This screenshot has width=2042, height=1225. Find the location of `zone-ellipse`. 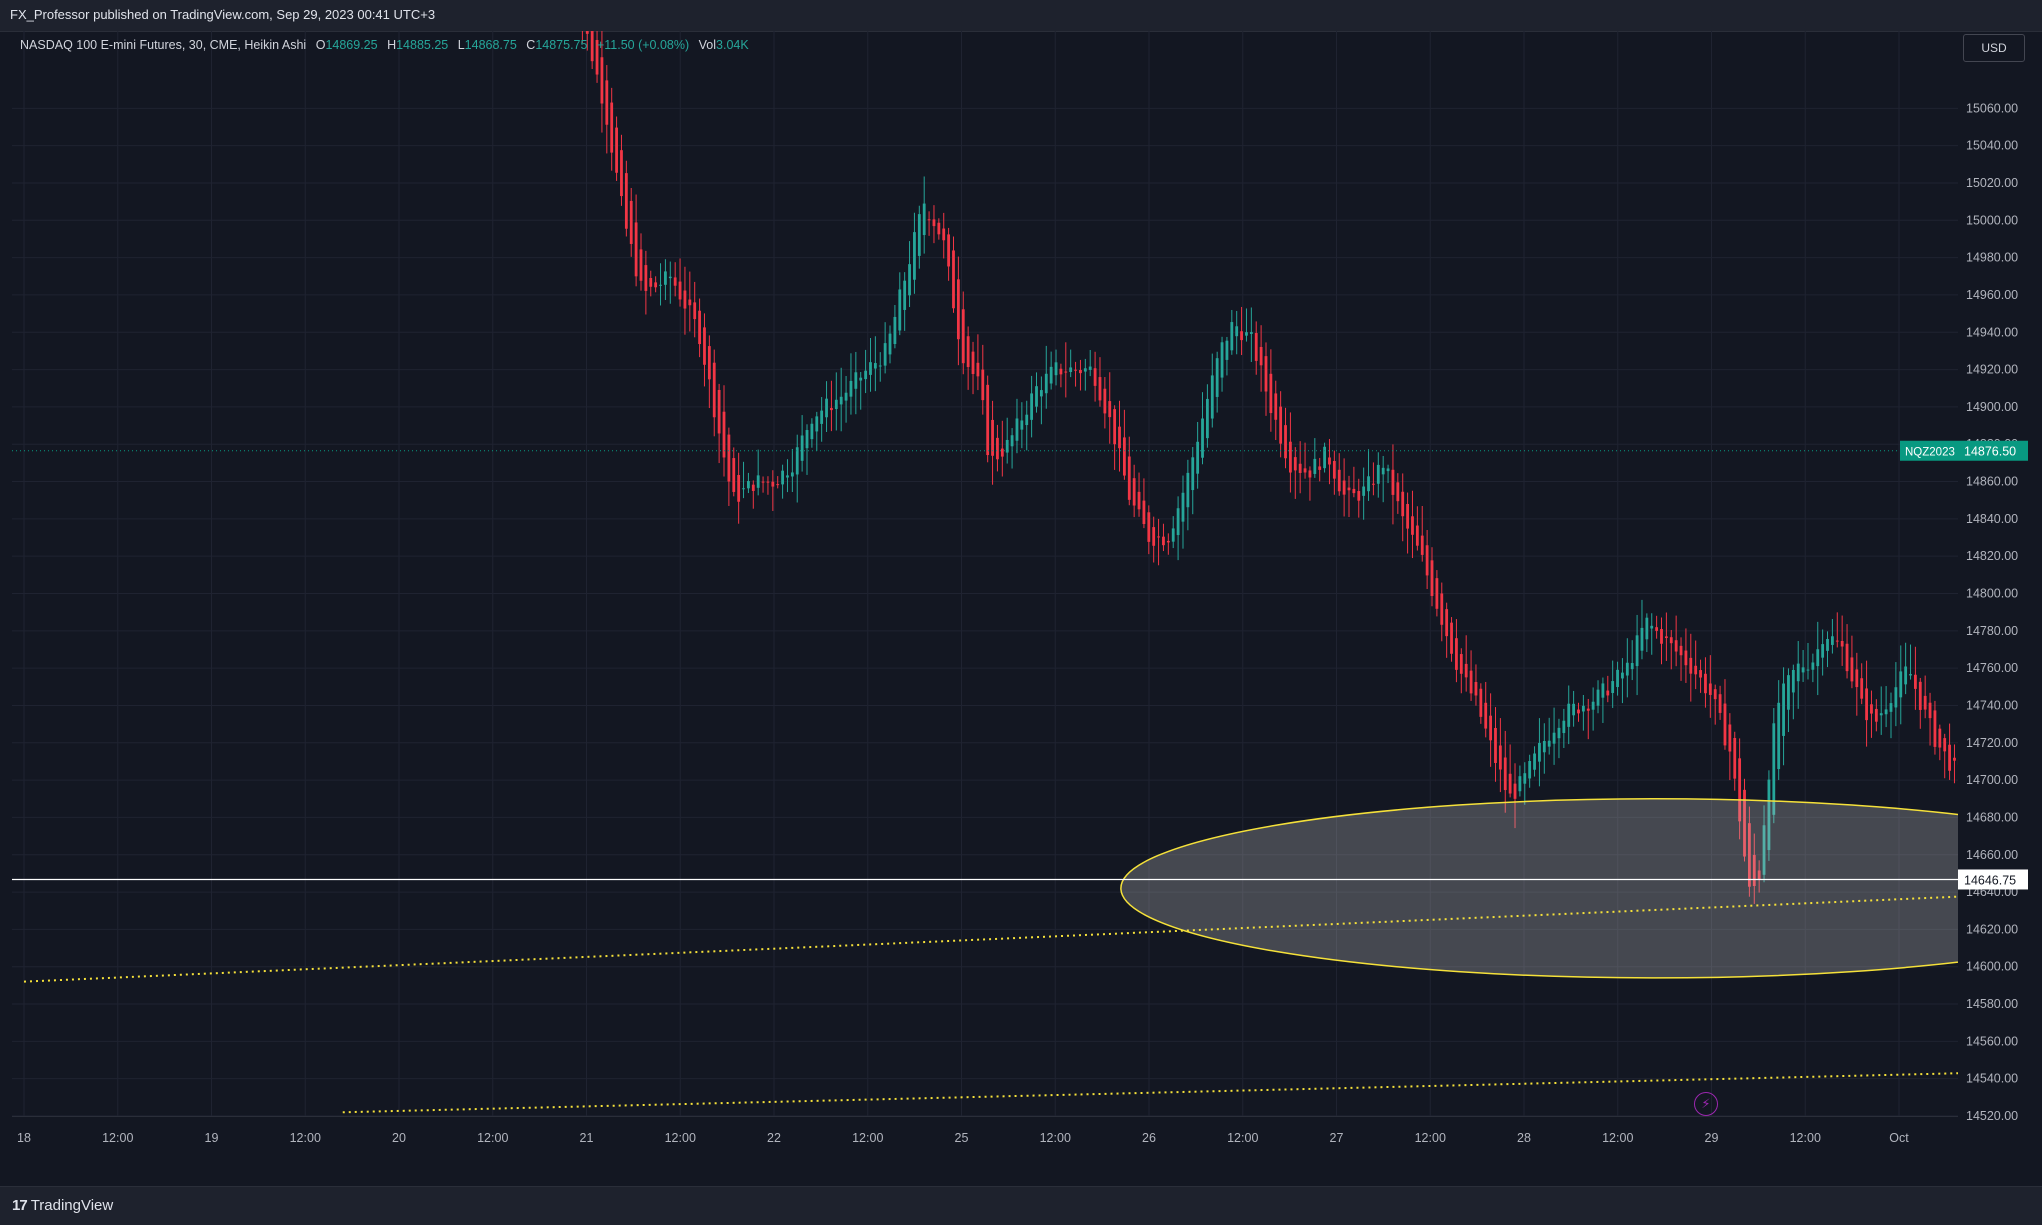

zone-ellipse is located at coordinates (1539, 888).